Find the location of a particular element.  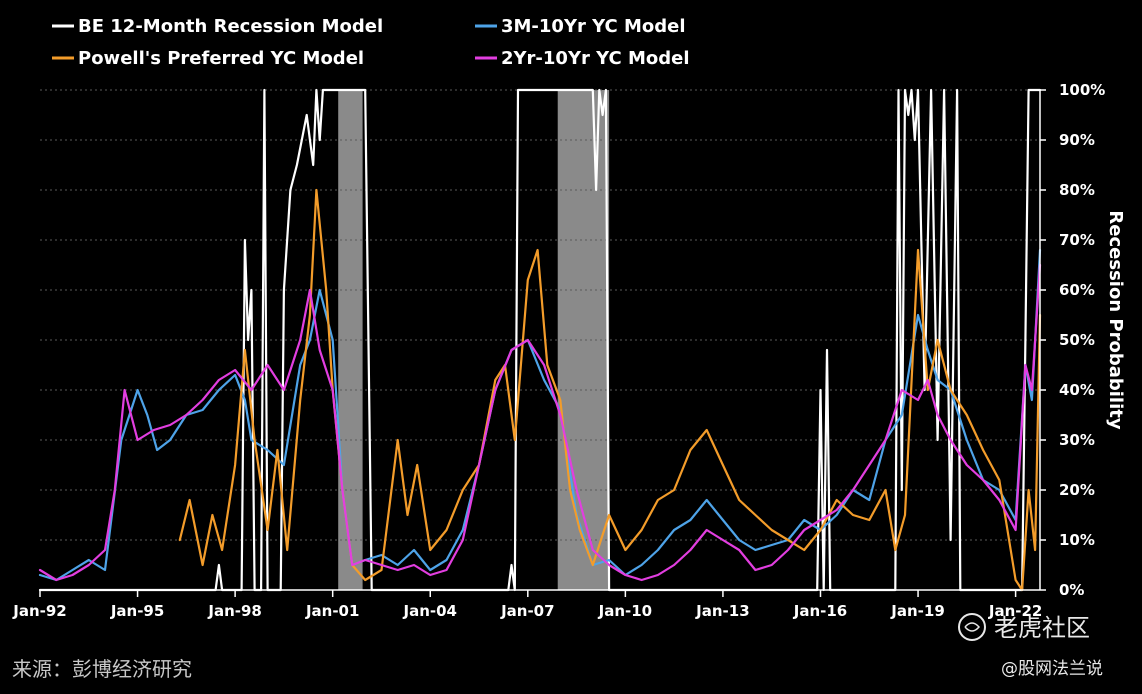

brand-name: 老虎社区 is located at coordinates (1042, 628).